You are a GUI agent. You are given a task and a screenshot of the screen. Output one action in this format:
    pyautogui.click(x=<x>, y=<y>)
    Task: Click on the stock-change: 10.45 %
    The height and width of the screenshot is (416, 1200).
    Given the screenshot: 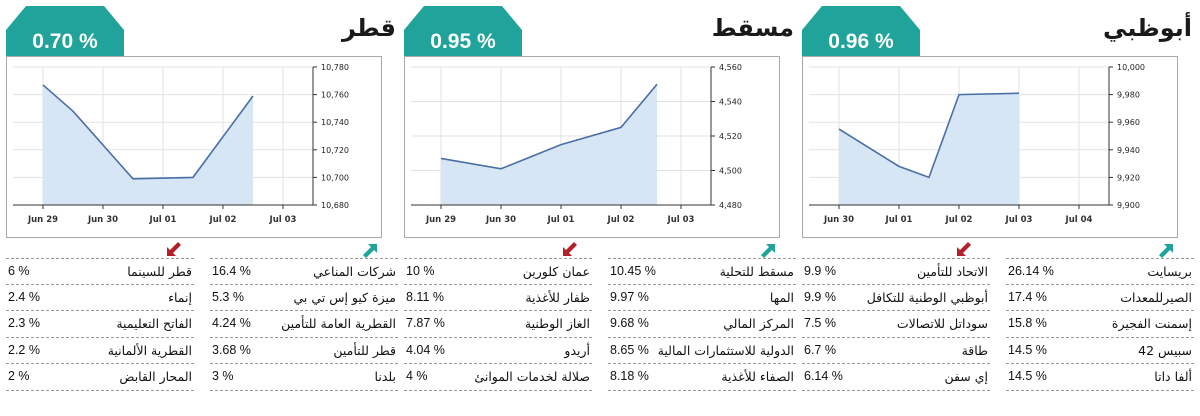 What is the action you would take?
    pyautogui.click(x=633, y=271)
    